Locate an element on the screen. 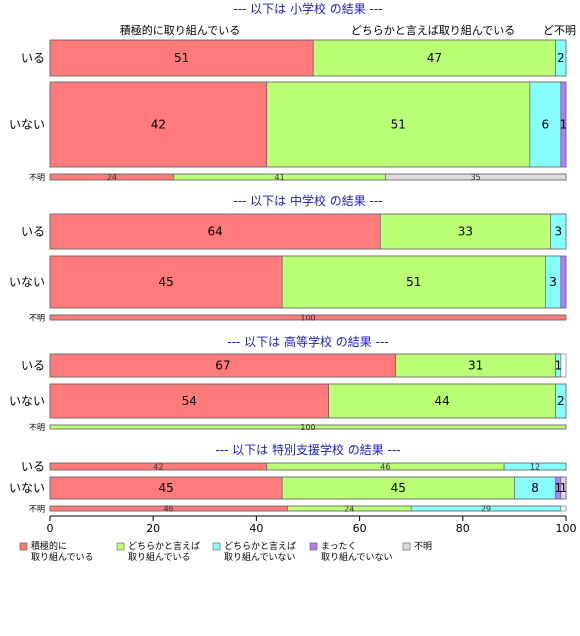 The height and width of the screenshot is (636, 580). row-label-1-0: いる is located at coordinates (33, 232).